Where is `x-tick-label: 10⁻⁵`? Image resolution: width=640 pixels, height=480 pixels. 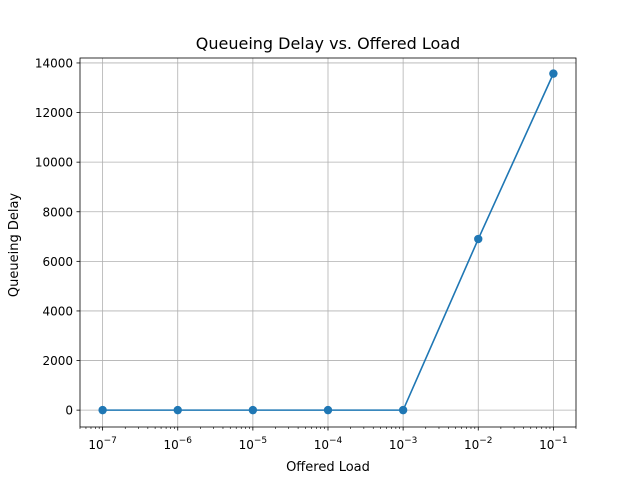
x-tick-label: 10⁻⁵ is located at coordinates (253, 444).